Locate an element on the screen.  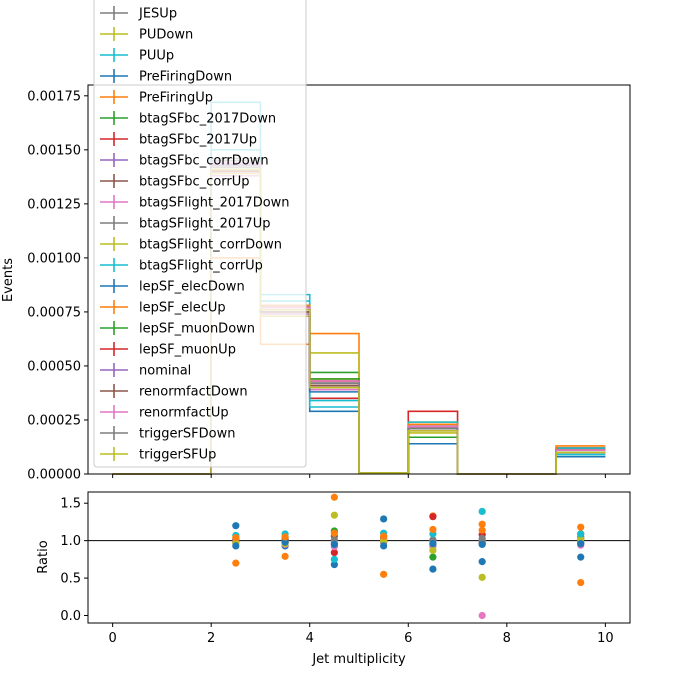
legend-label: btagSFbc_2017Up is located at coordinates (198, 140).